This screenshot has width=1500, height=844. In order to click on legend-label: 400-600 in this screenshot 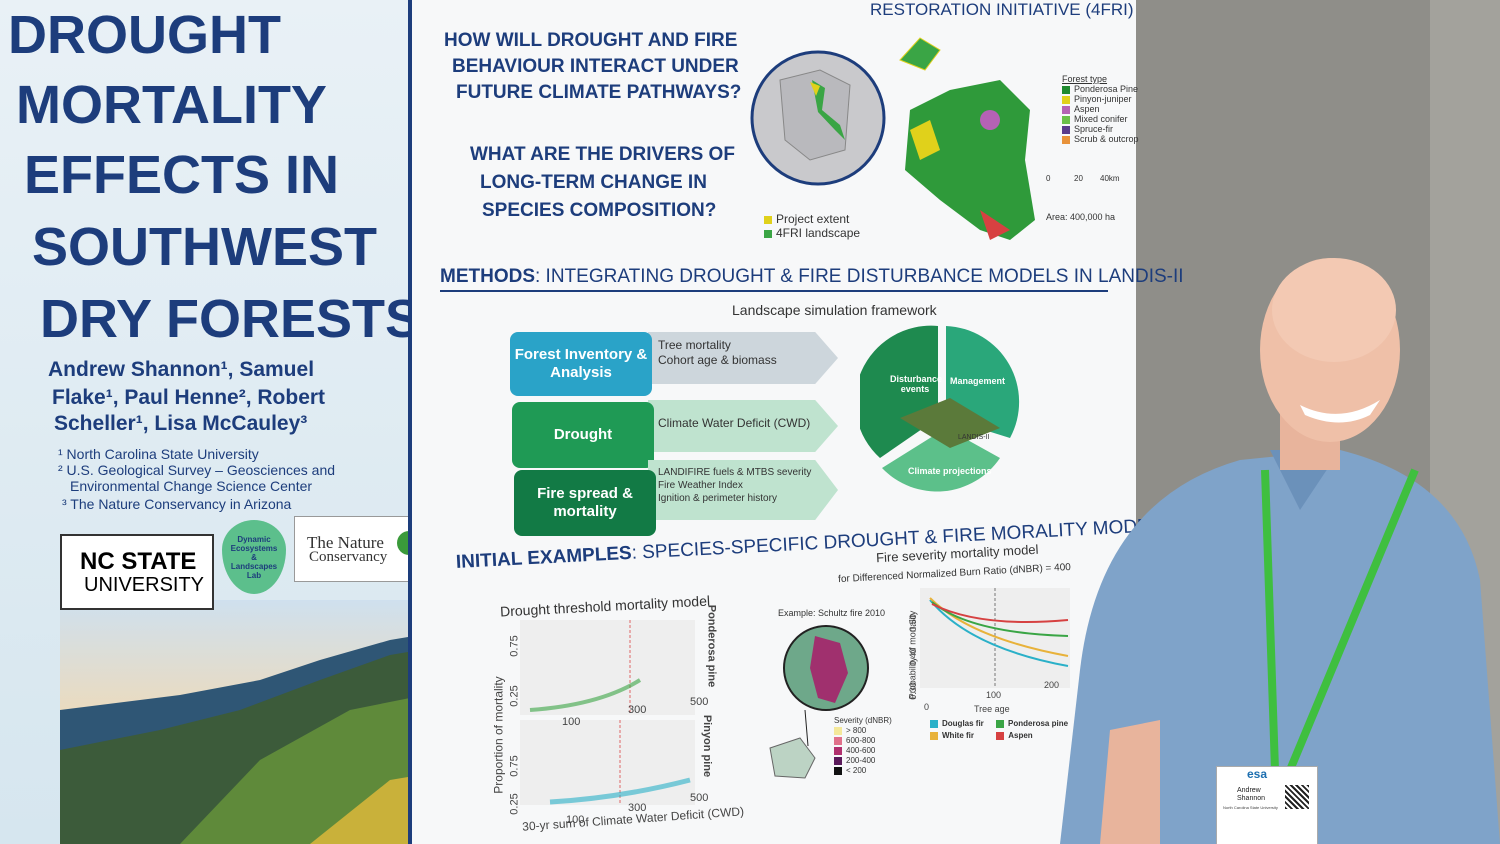, I will do `click(861, 750)`.